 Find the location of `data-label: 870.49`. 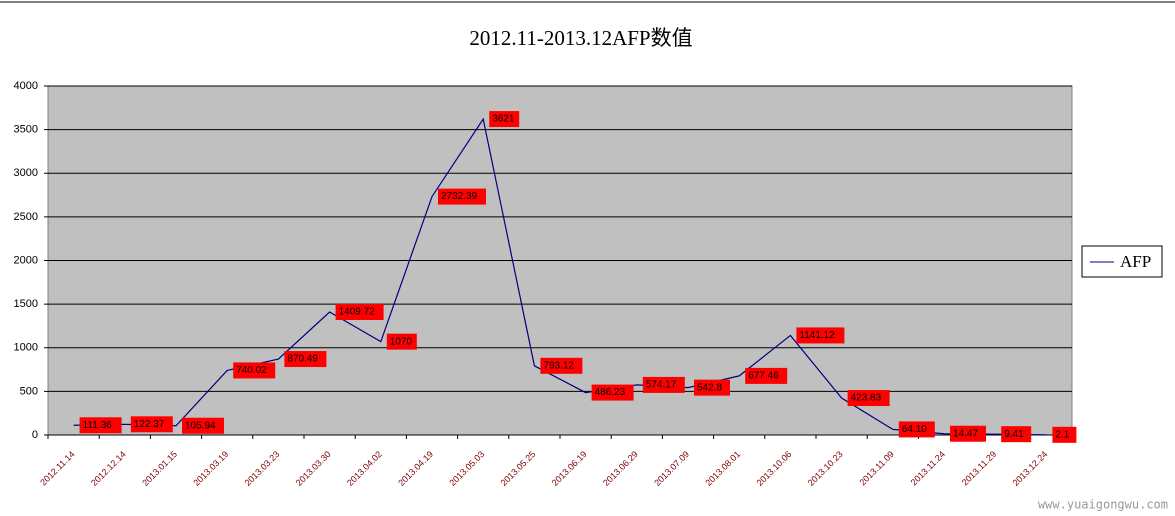

data-label: 870.49 is located at coordinates (302, 359).